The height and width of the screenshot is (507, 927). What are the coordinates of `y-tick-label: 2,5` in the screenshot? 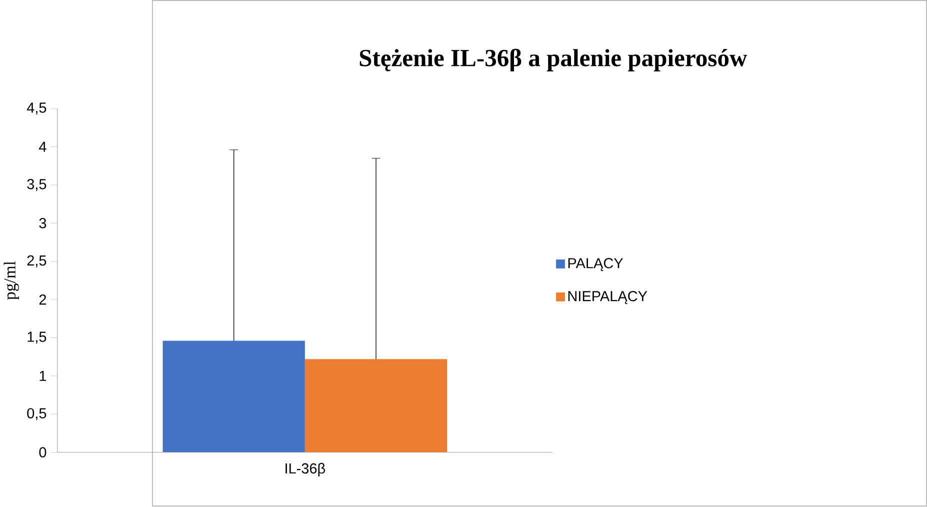 It's located at (36, 262).